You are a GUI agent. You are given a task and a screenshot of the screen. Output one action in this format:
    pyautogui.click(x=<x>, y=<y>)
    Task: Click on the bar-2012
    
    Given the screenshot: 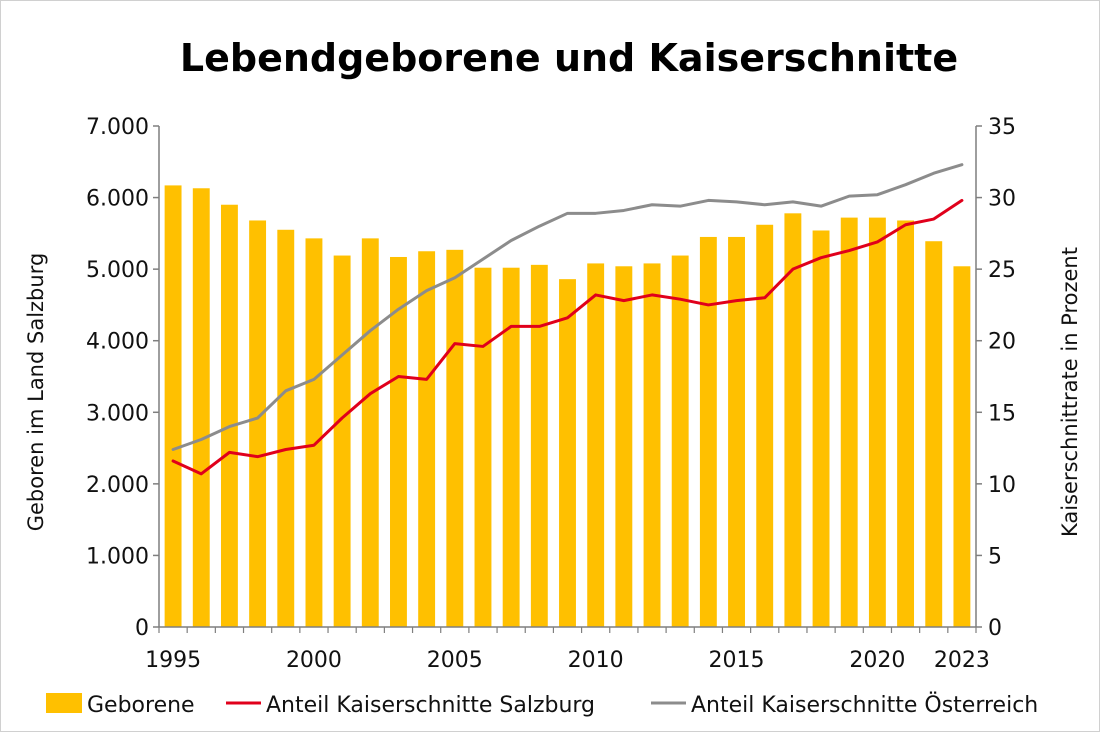 What is the action you would take?
    pyautogui.click(x=652, y=445)
    